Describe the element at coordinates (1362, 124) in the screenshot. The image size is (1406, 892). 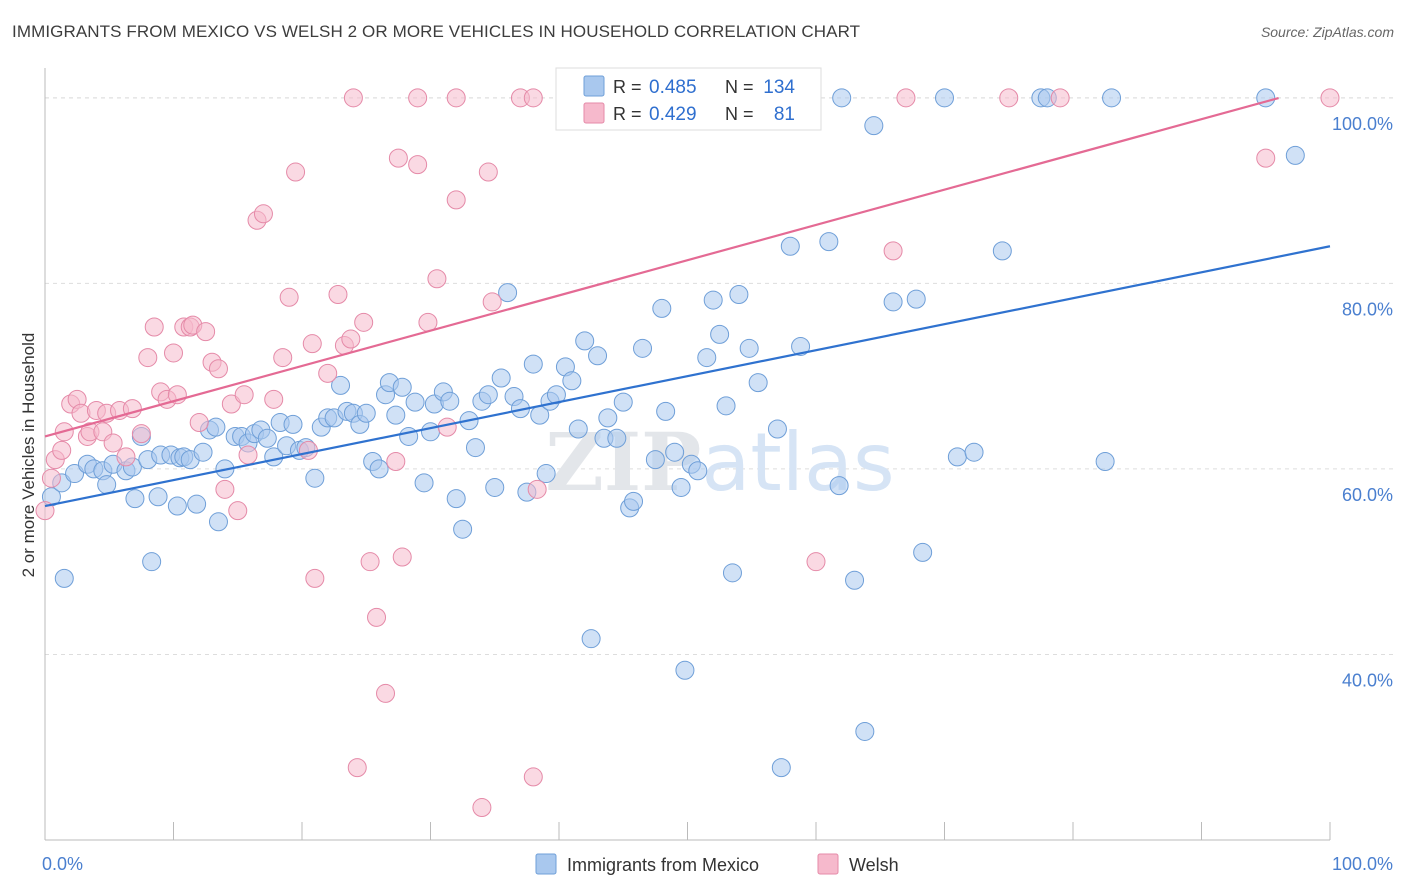
I see `y-tick-label-3: 100.0%` at that location.